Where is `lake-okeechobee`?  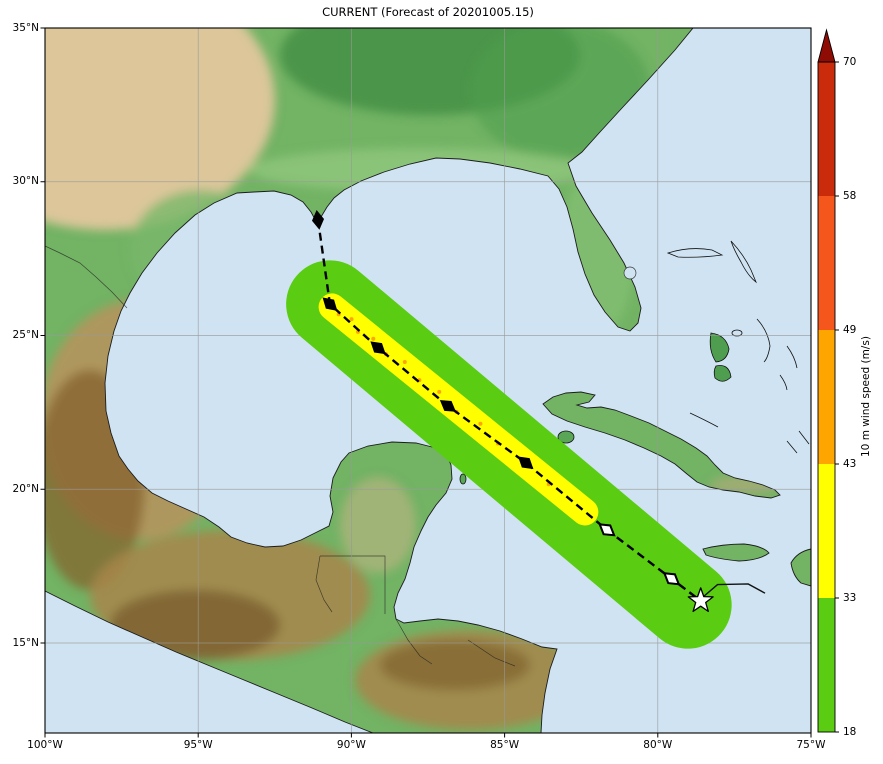 lake-okeechobee is located at coordinates (630, 273).